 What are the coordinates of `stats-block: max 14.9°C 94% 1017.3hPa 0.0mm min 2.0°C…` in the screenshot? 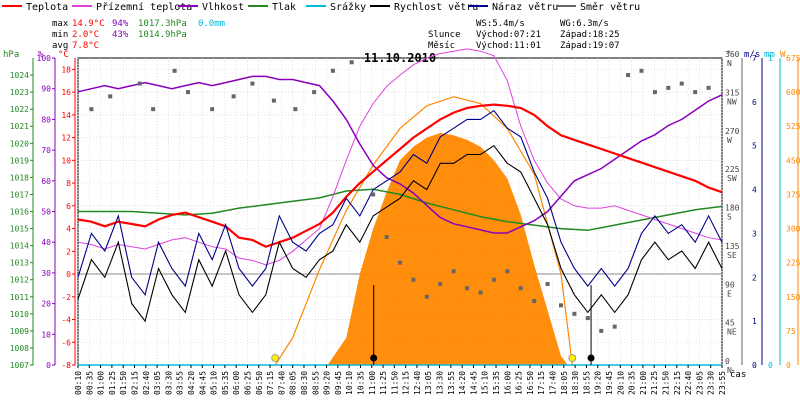 It's located at (138, 35).